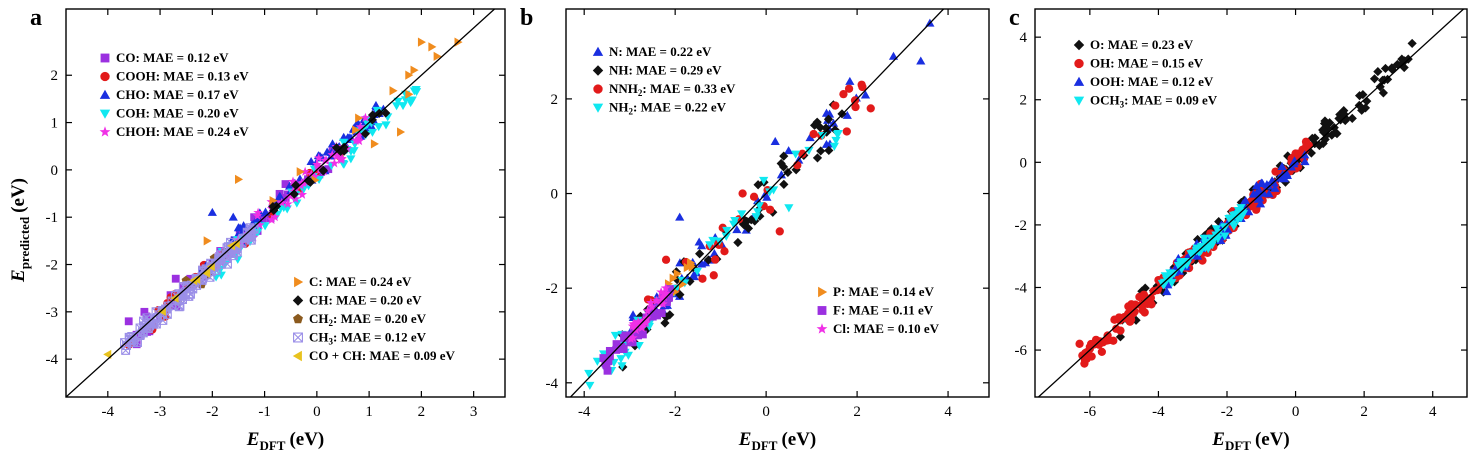  What do you see at coordinates (368, 319) in the screenshot?
I see `legend-label: CH2: MAE = 0.20 eV` at bounding box center [368, 319].